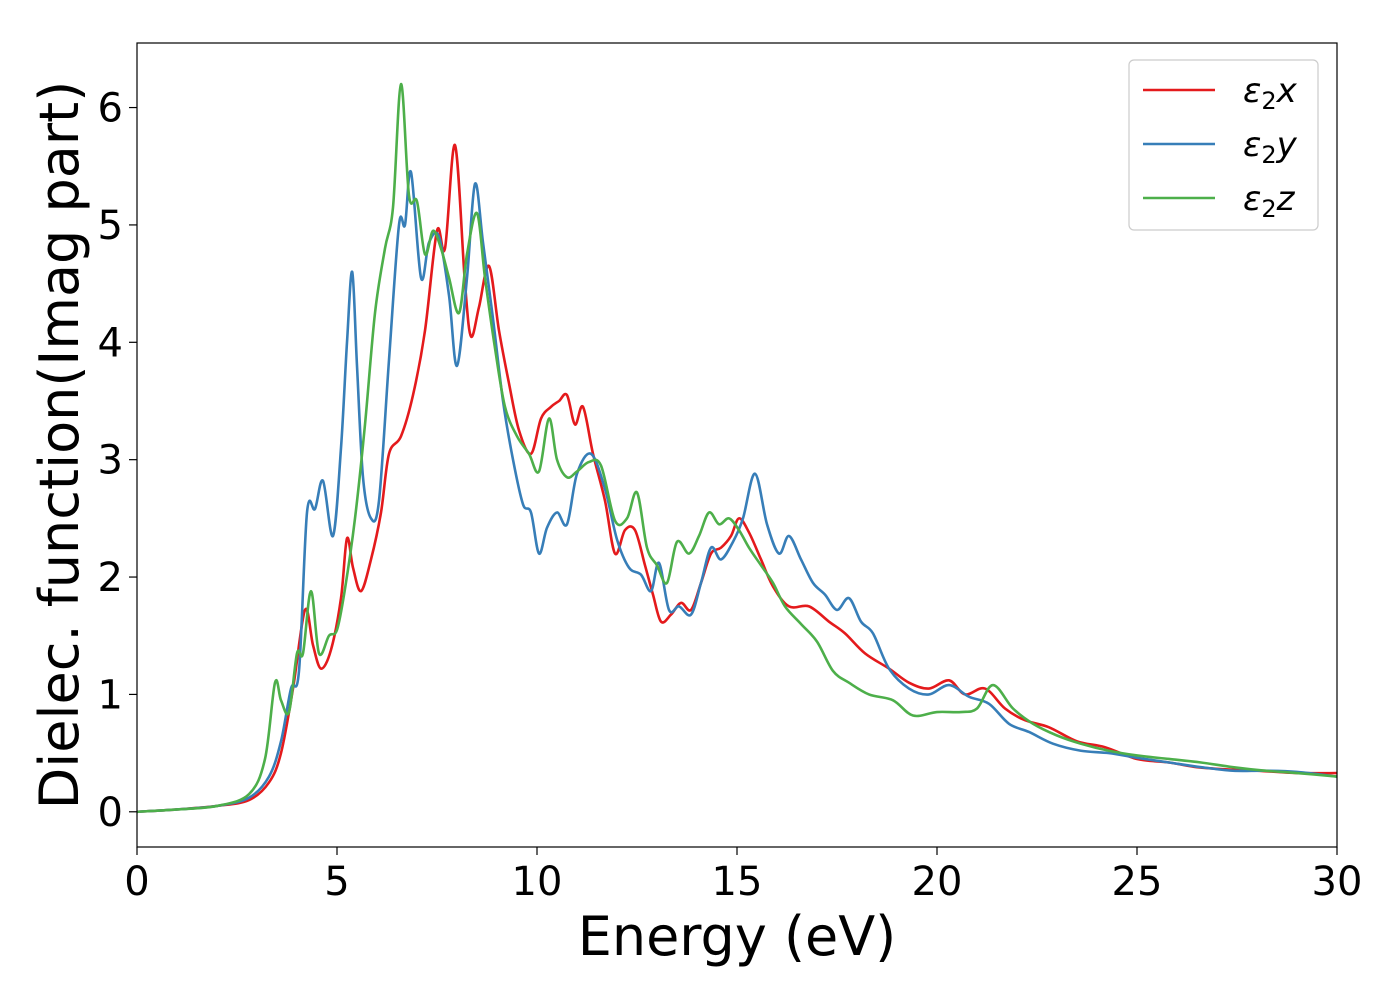 This screenshot has width=1400, height=1000. I want to click on x-tick-label: 5, so click(336, 882).